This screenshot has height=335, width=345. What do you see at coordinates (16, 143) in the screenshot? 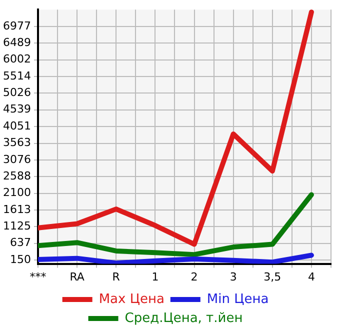
I see `y-tick-label: 3563` at bounding box center [16, 143].